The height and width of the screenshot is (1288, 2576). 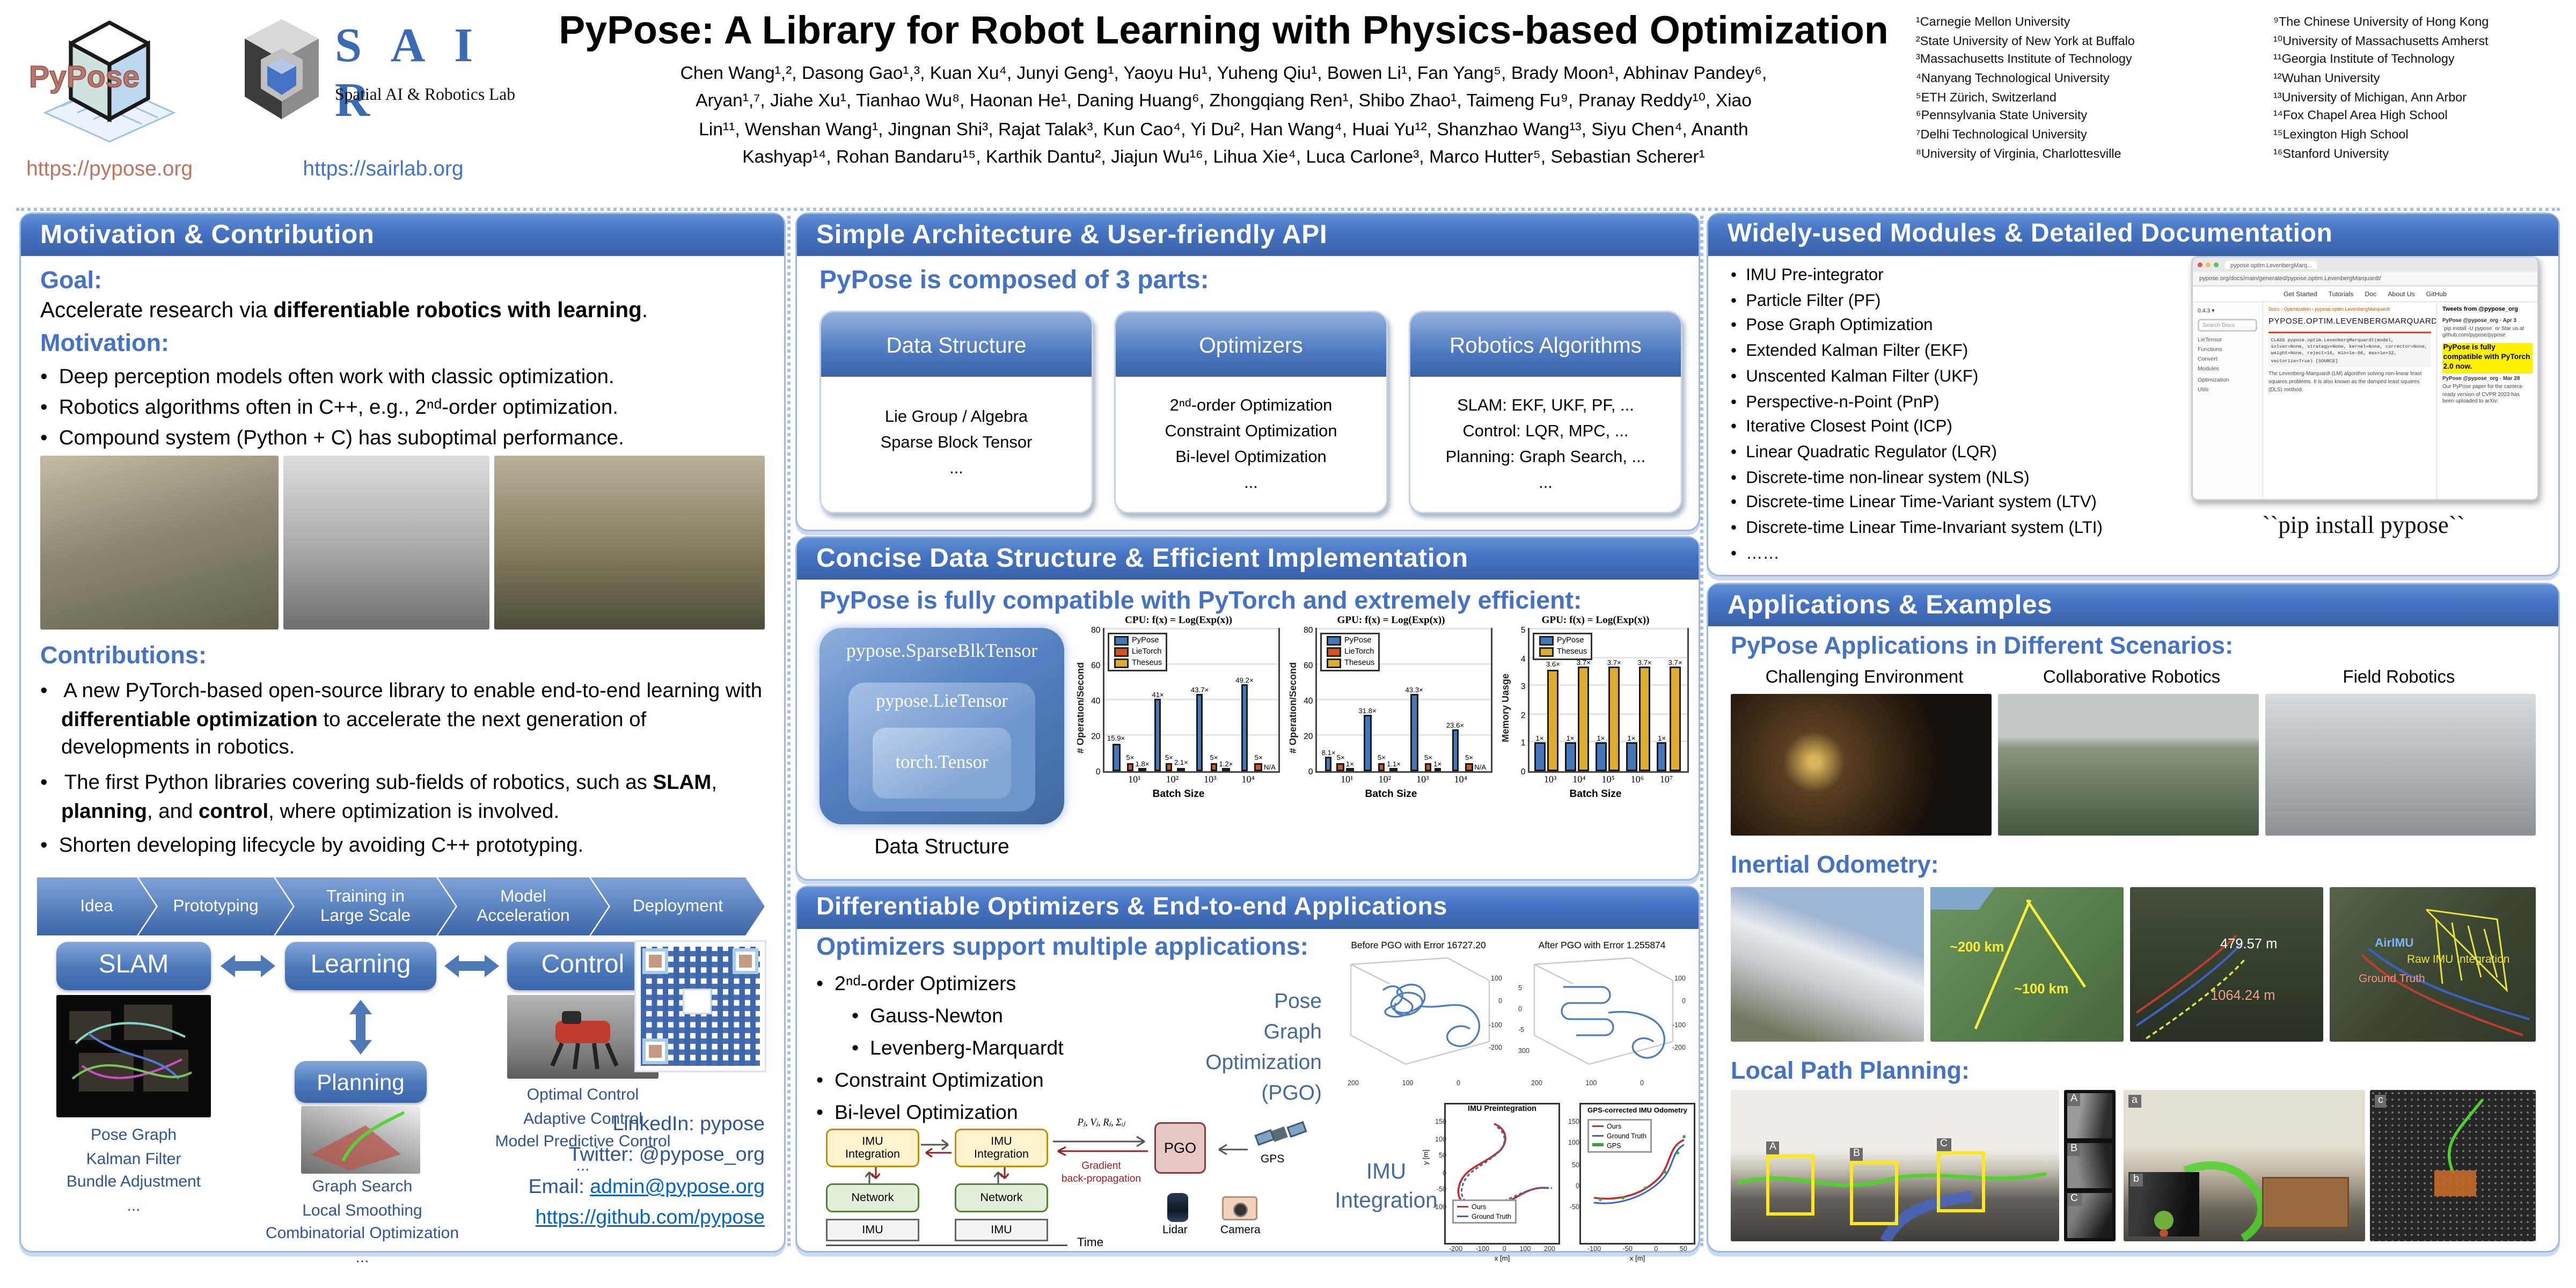 I want to click on y-axis-label: y [m], so click(x=1426, y=1157).